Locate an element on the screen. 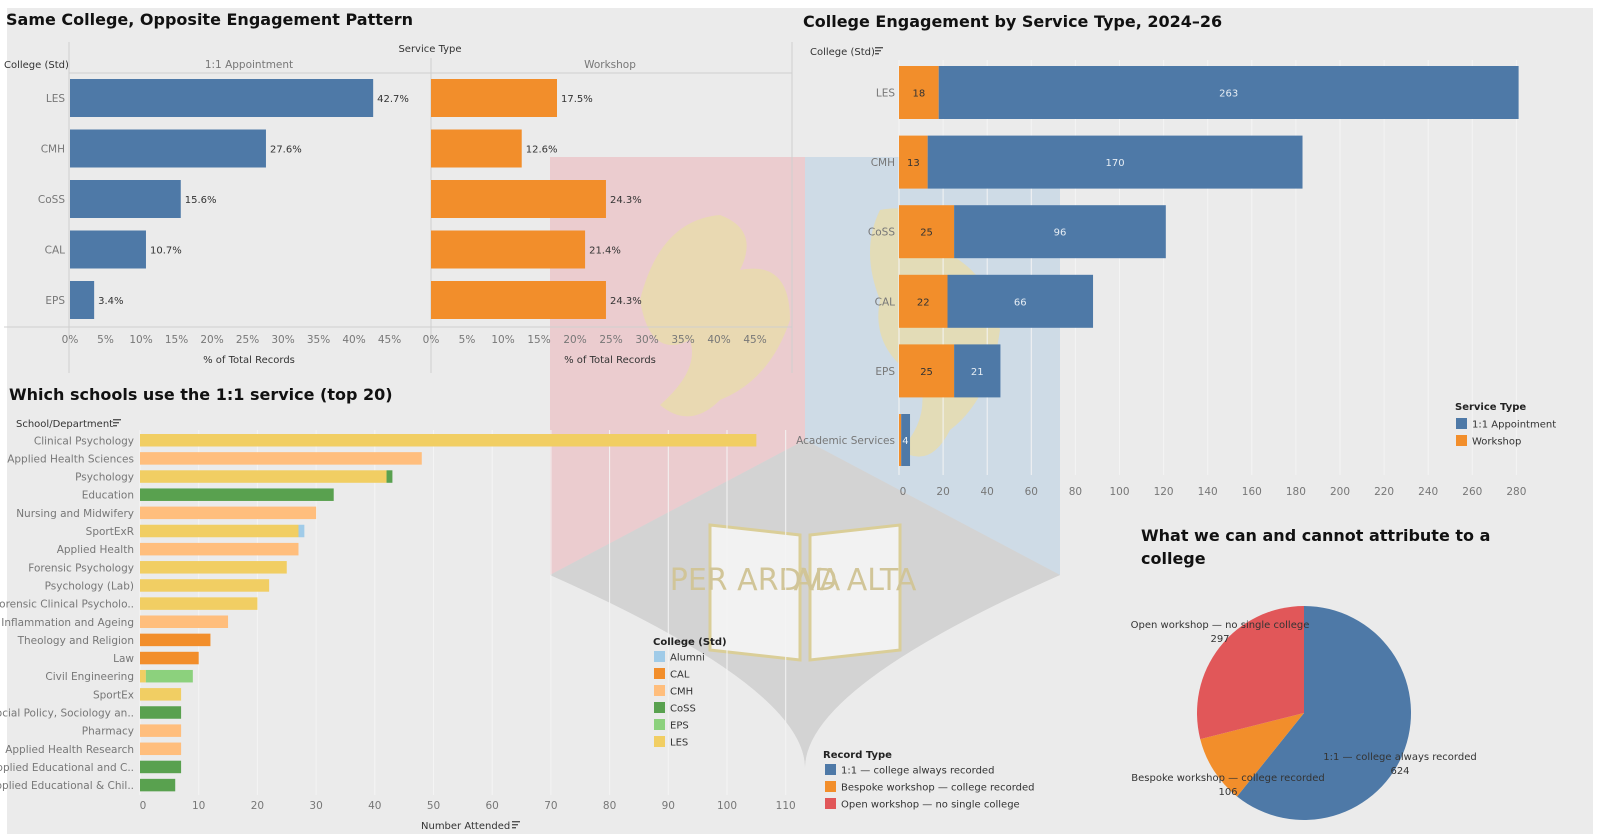 The height and width of the screenshot is (840, 1600). chart2-row-header: College (Std) is located at coordinates (842, 52).